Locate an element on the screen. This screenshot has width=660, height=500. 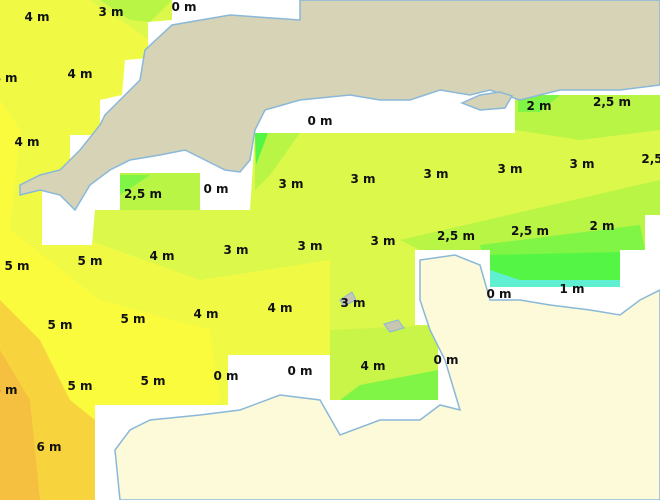
zone-6m is located at coordinates (20, 425).